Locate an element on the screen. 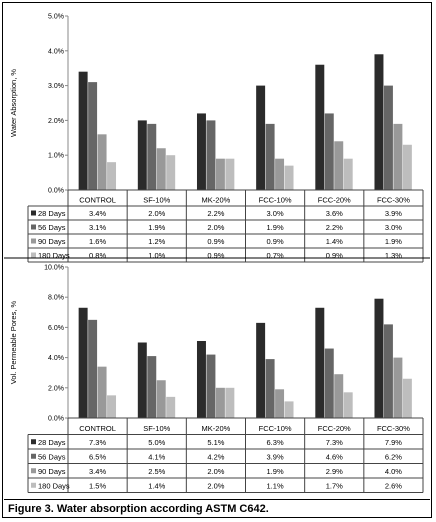  chart-0-x-tick-label: CONTROL is located at coordinates (97, 200).